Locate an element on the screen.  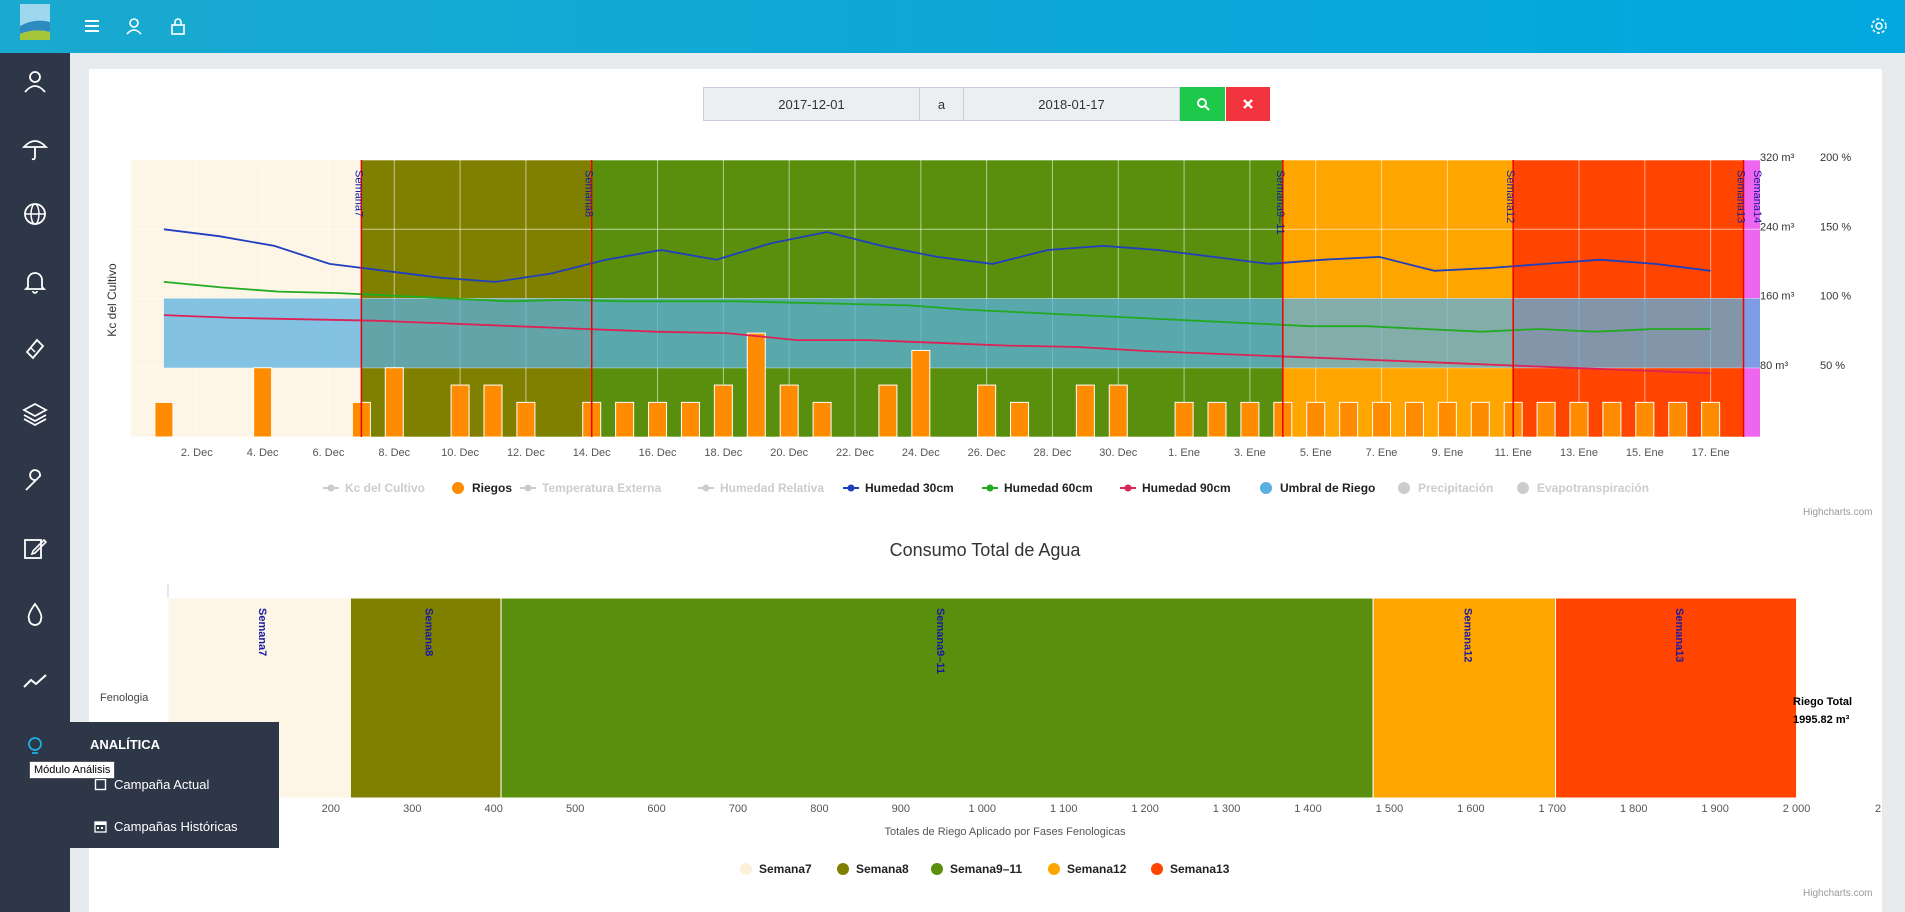
legend-item-umbral-de-riego: Umbral de Riego is located at coordinates (1317, 488).